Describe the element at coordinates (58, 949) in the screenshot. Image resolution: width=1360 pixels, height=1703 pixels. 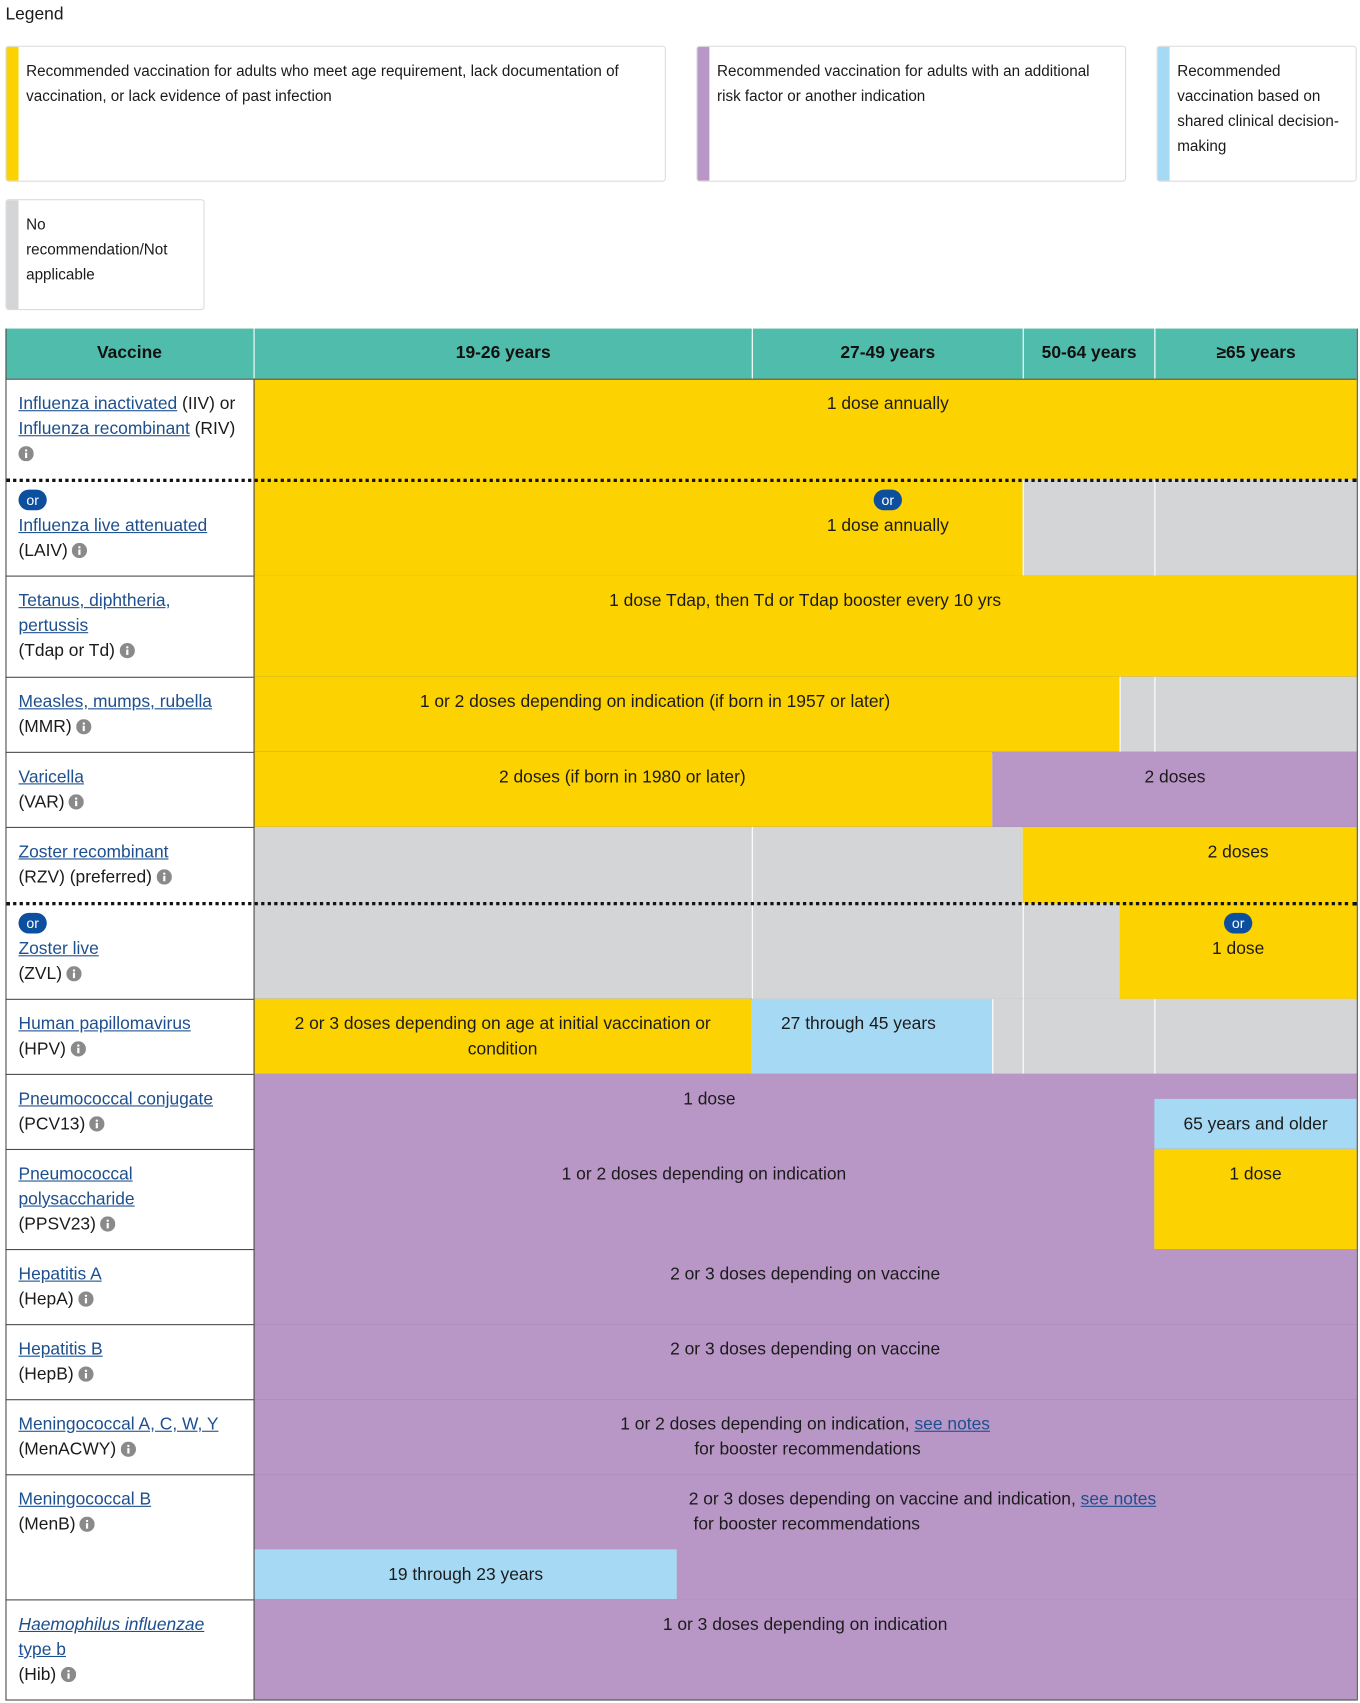
I see `link: Zoster live` at that location.